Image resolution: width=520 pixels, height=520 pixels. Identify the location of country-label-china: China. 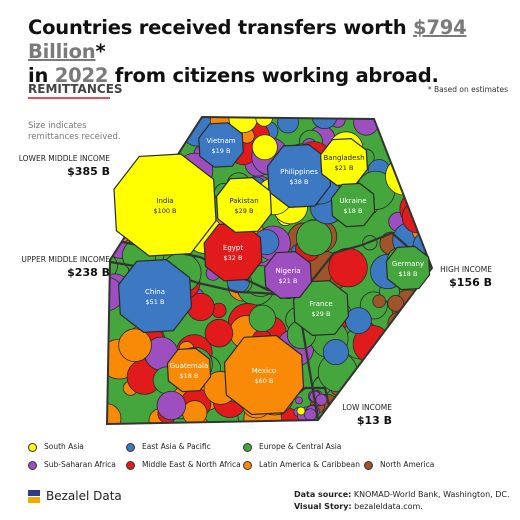
(155, 292).